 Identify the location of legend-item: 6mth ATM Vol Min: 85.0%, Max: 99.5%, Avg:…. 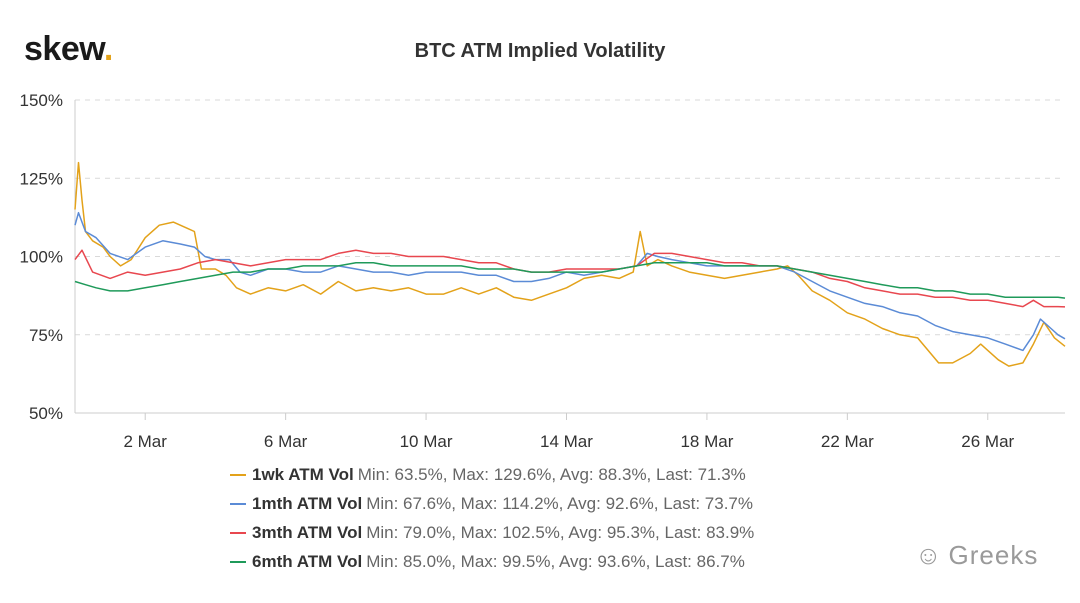
(492, 561).